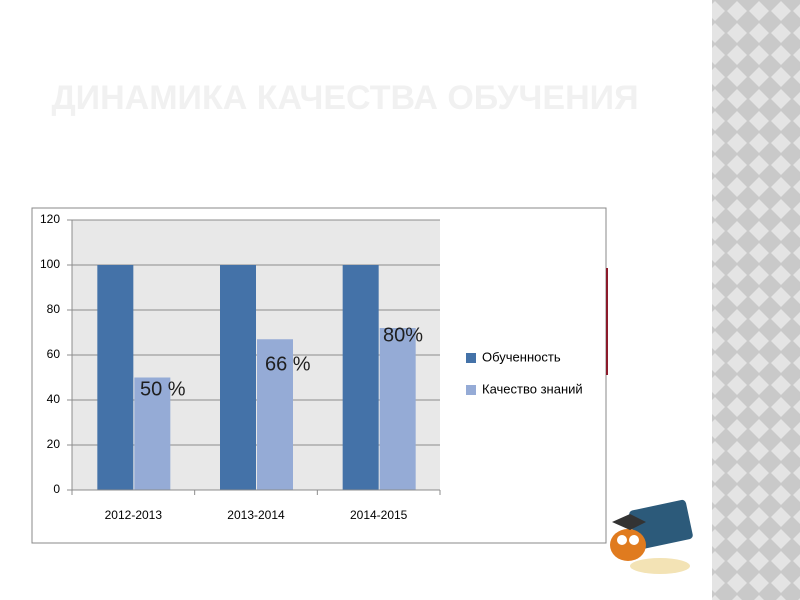 Image resolution: width=800 pixels, height=600 pixels. I want to click on y-tick-label: 40, so click(54, 399).